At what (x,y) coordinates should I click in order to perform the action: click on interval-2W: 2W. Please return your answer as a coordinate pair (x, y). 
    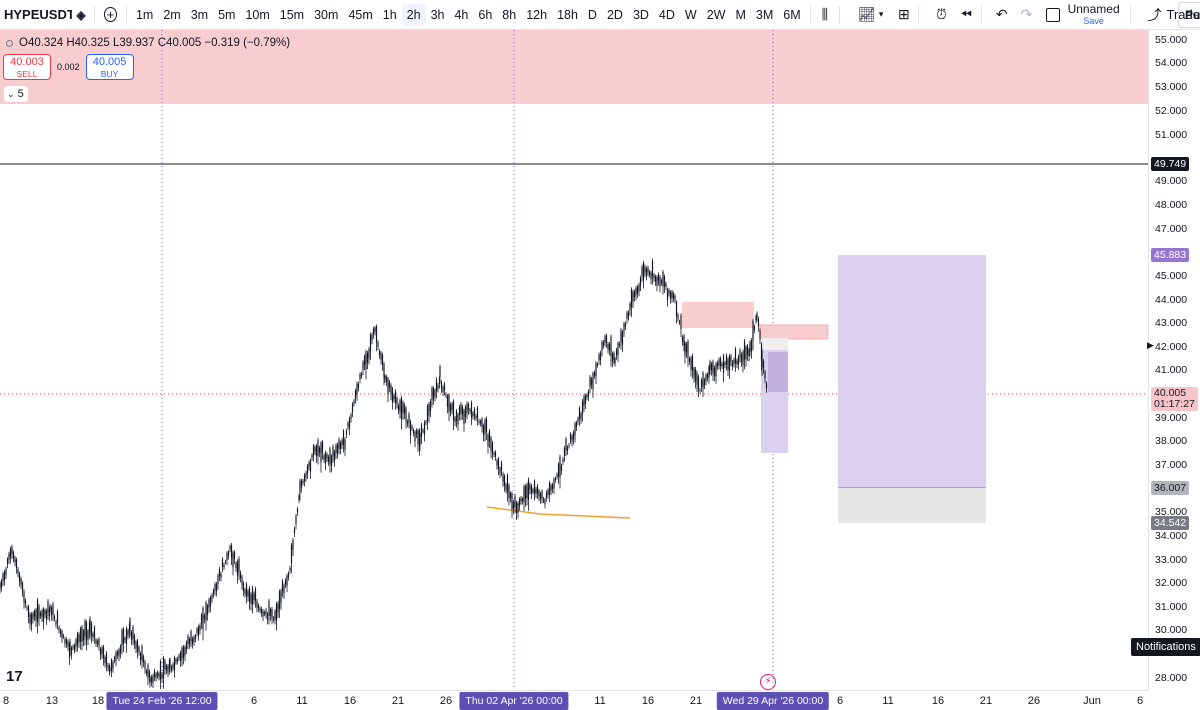
    Looking at the image, I should click on (716, 14).